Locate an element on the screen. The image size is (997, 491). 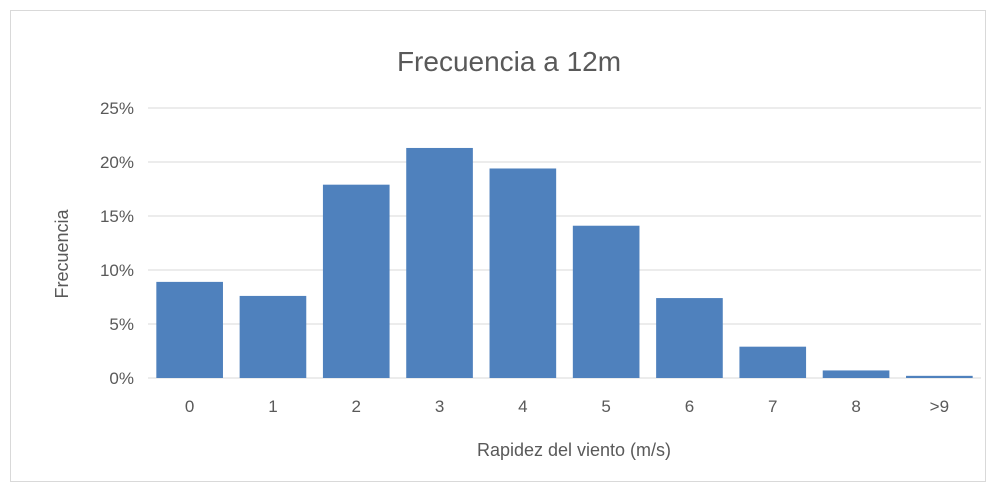
x-tick-label: 5 is located at coordinates (605, 406).